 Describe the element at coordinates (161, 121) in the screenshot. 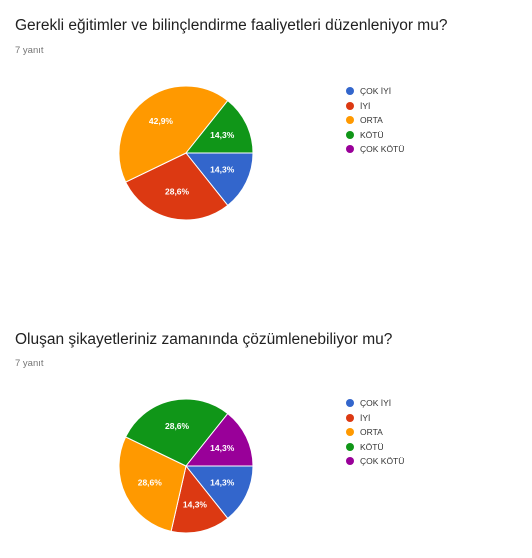

I see `slice-label-orta: 42,9%` at that location.